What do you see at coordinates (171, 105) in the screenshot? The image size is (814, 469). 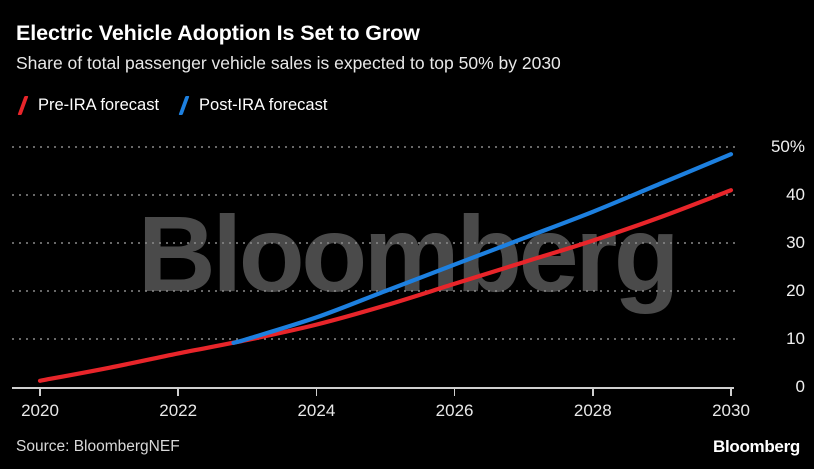 I see `chart-legend: Pre-IRA forecast Post-IRA forecast` at bounding box center [171, 105].